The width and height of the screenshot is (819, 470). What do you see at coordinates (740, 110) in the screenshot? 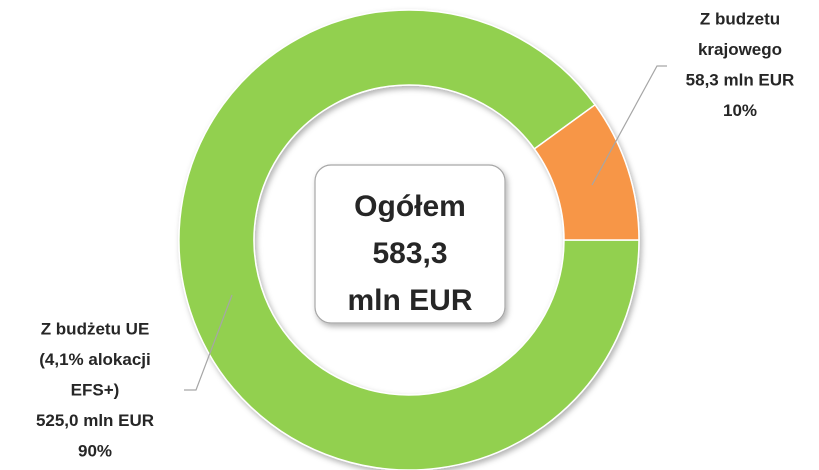
I see `value-label: 10%` at bounding box center [740, 110].